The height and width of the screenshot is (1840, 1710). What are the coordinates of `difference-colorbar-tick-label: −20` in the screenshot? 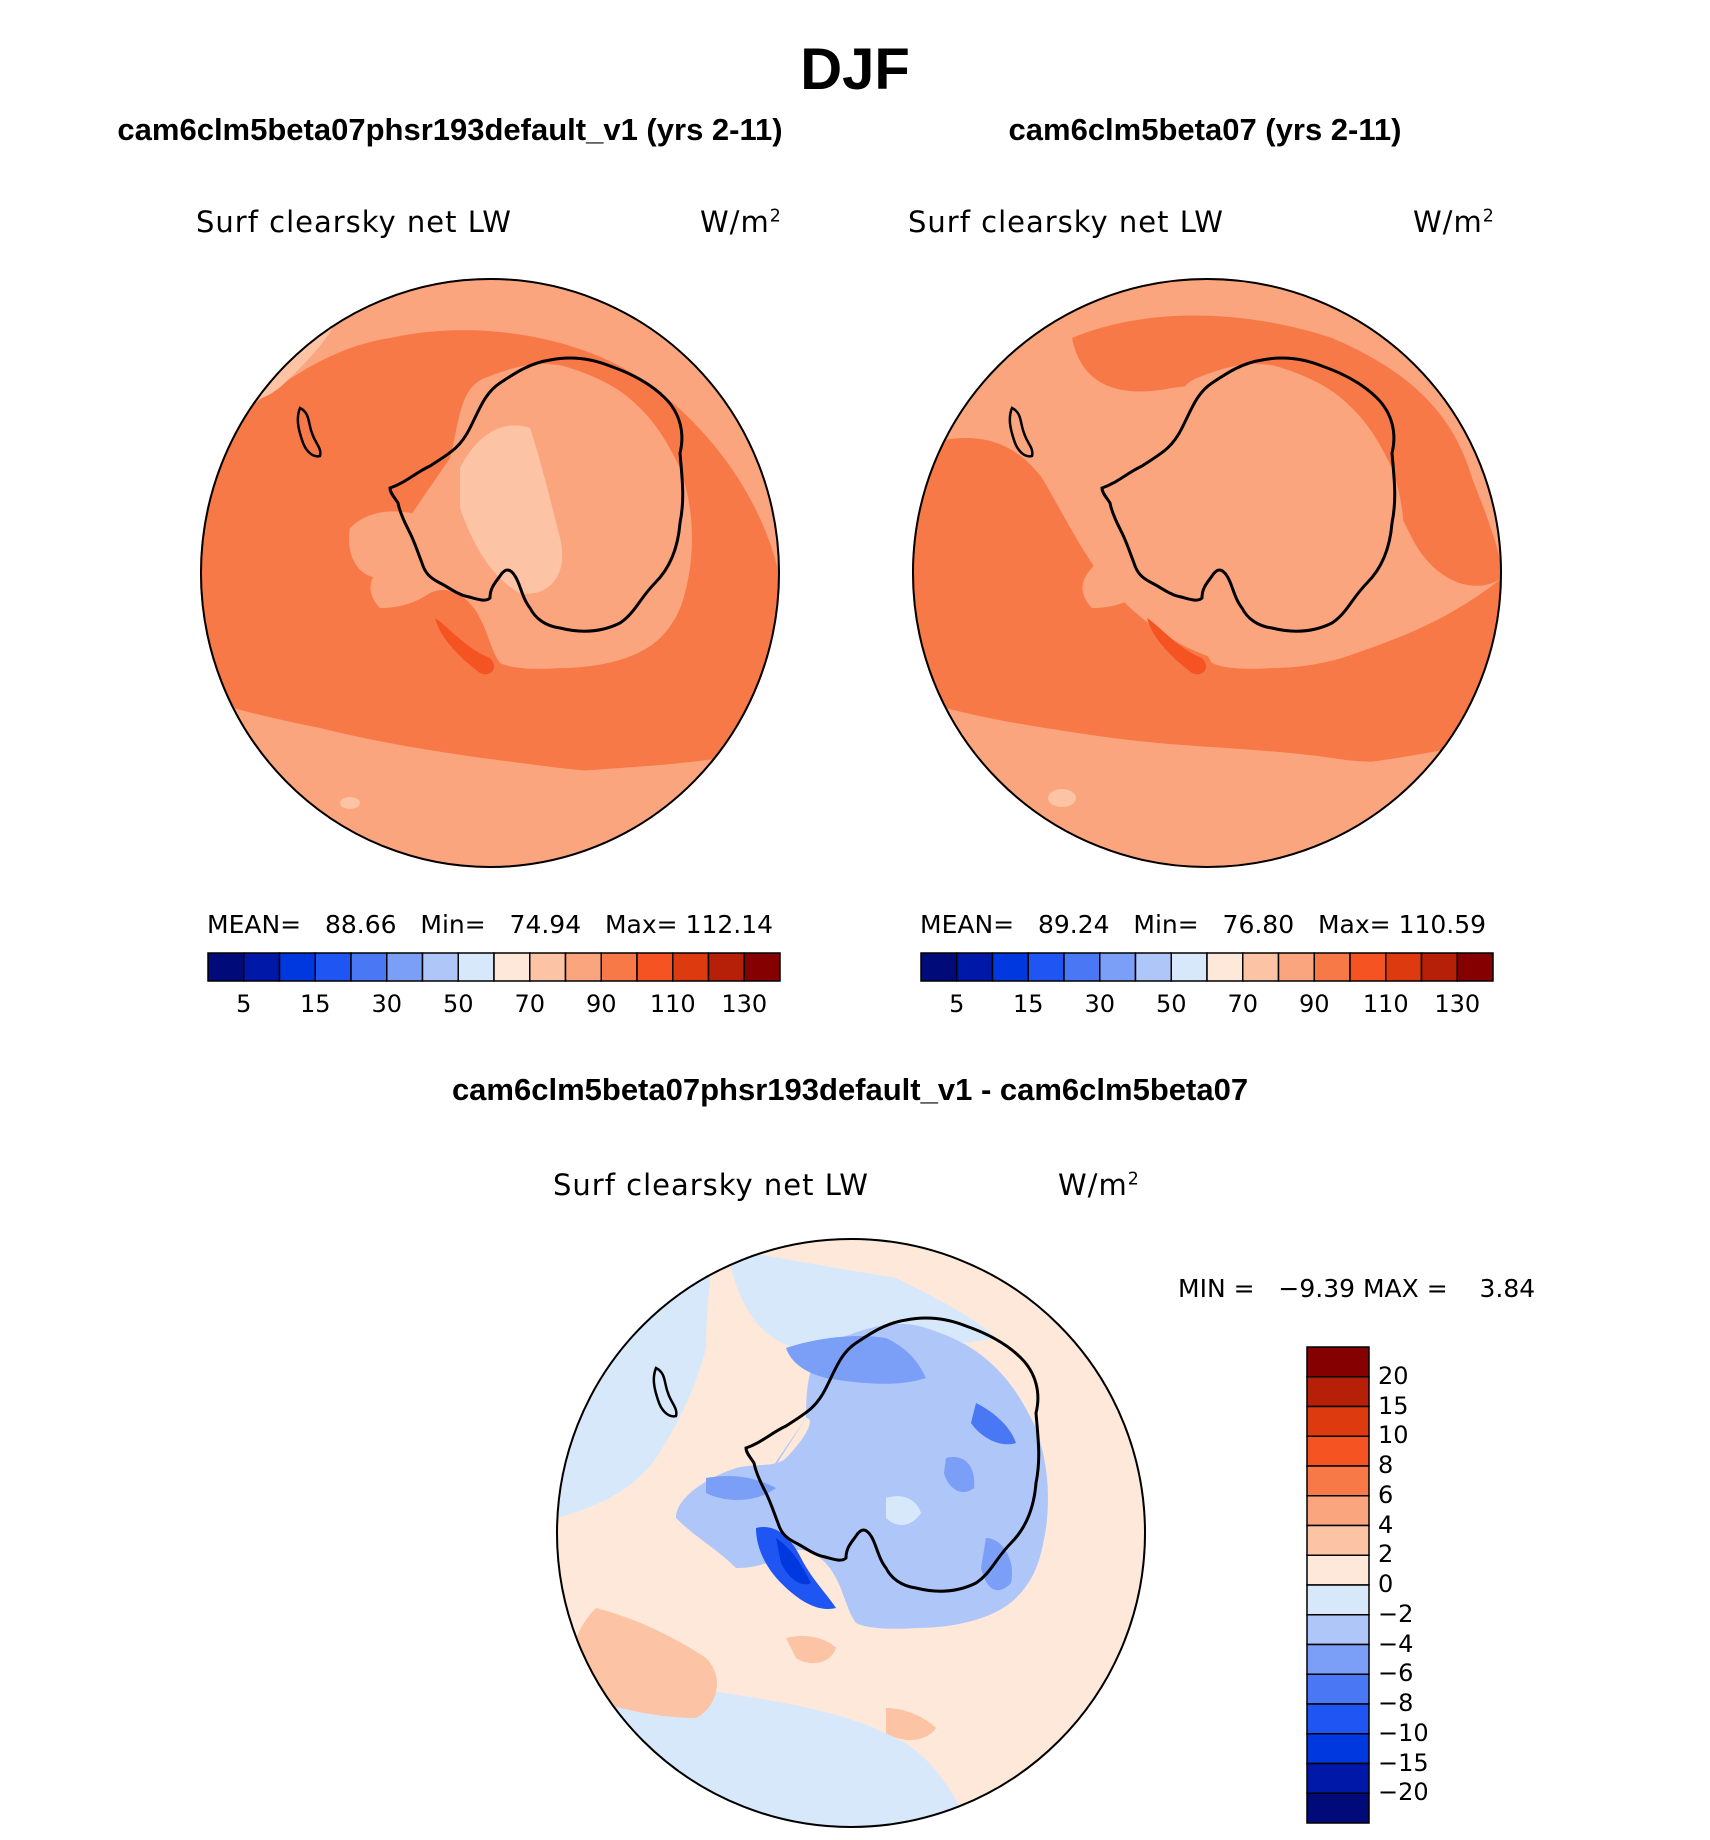 It's located at (1403, 1792).